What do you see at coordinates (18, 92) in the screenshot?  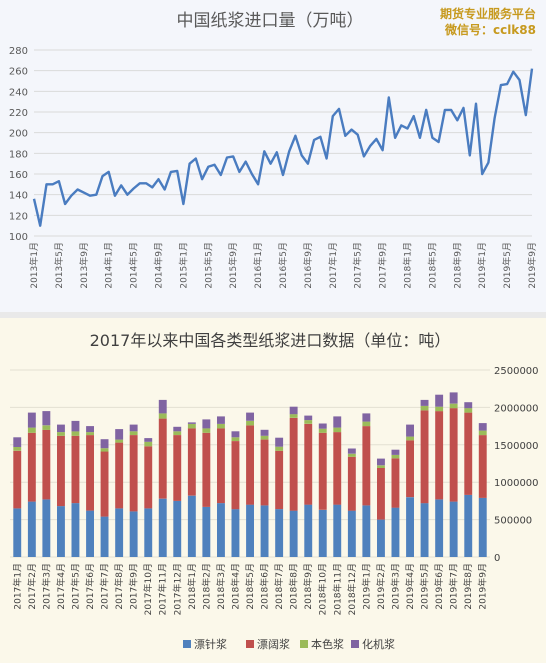 I see `y-tick-label: 240` at bounding box center [18, 92].